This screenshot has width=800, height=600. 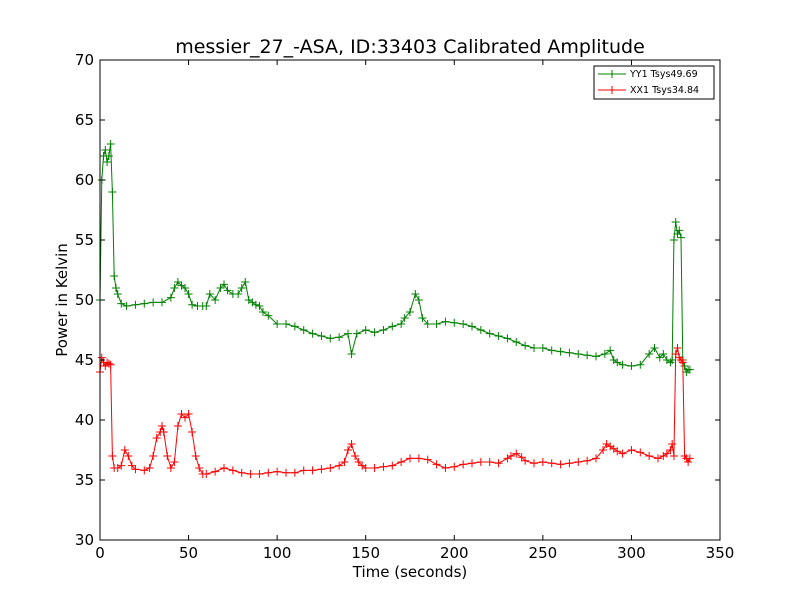 I want to click on y-tick-label: 50, so click(x=84, y=300).